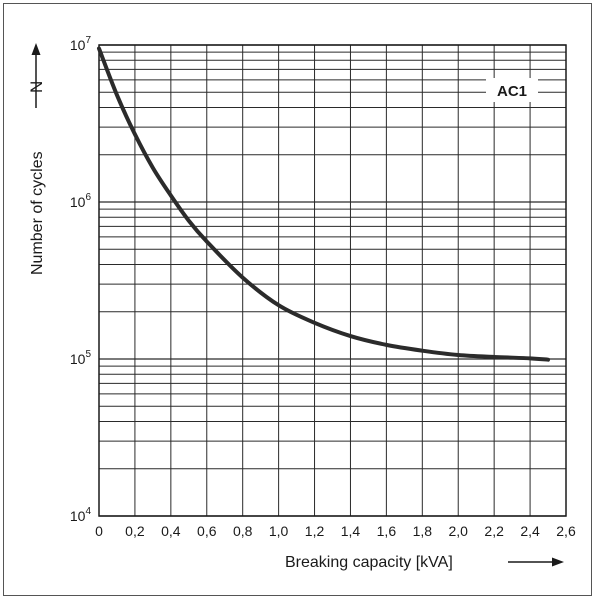 Image resolution: width=597 pixels, height=601 pixels. Describe the element at coordinates (335, 531) in the screenshot. I see `x-tick-labels: 0 0,2 0,4 0,6 0,8 1,0 1,2 1,4 1,6 1,8 2,0 2,2 2,4 2,6` at that location.